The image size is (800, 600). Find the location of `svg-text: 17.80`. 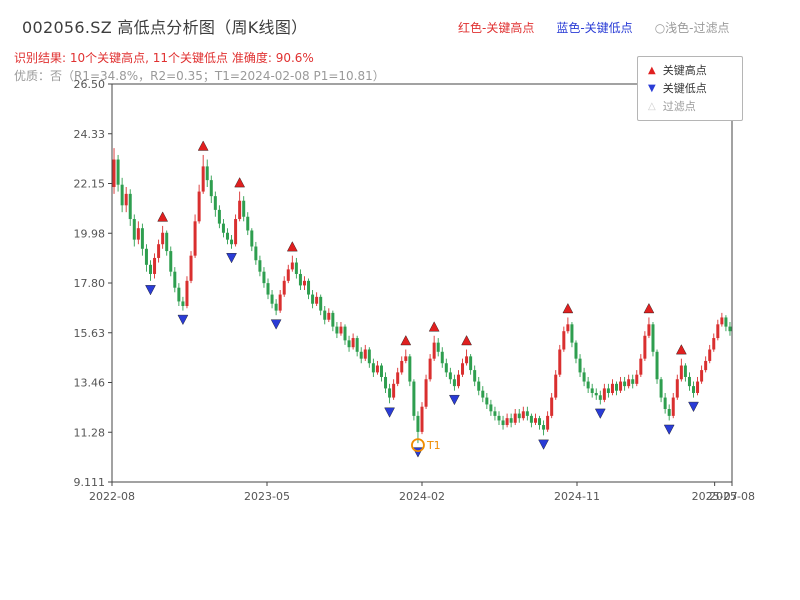

svg-text: 17.80 is located at coordinates (90, 283).